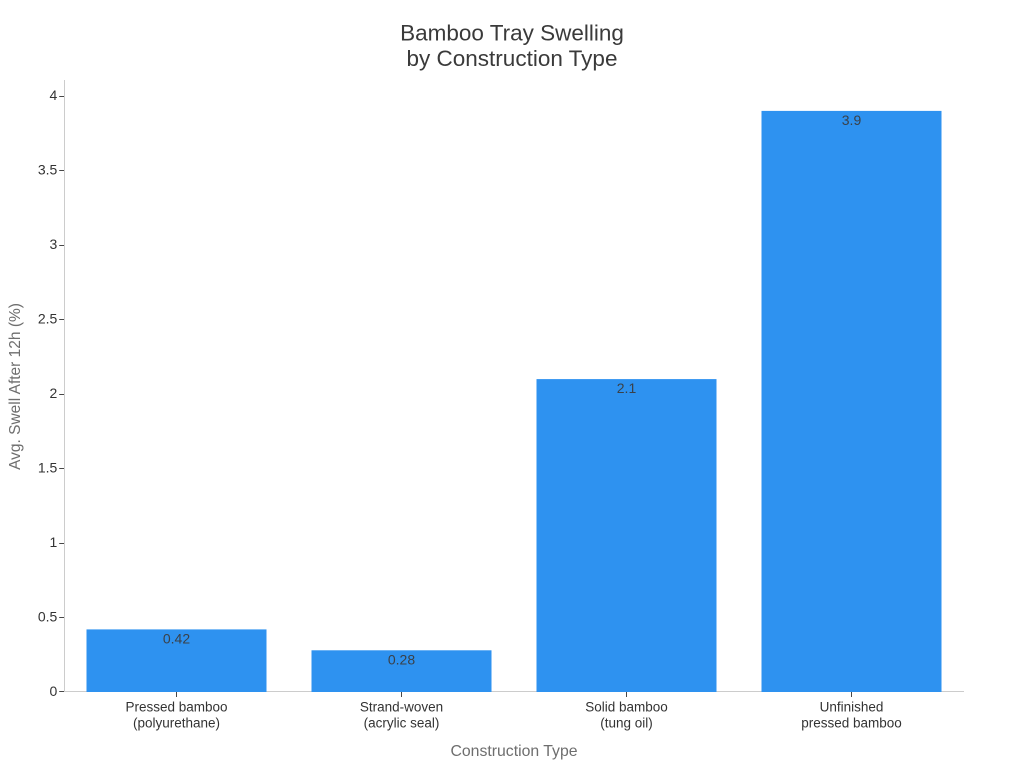  Describe the element at coordinates (48, 169) in the screenshot. I see `svg-text: 3.5` at that location.